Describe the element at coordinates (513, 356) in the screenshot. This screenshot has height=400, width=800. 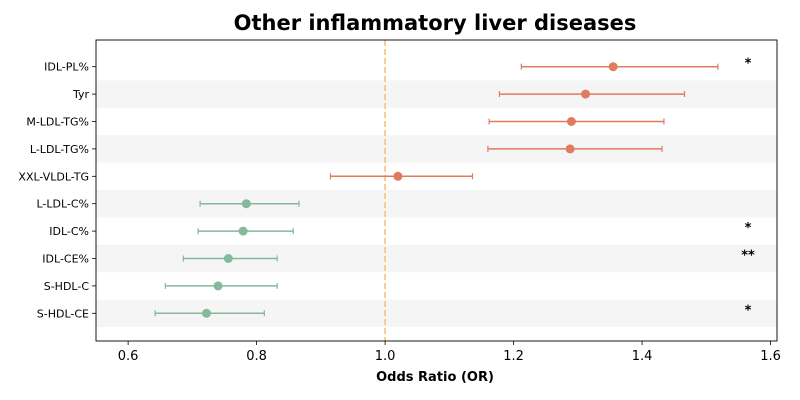
I see `x-tick-label: 1.2` at that location.